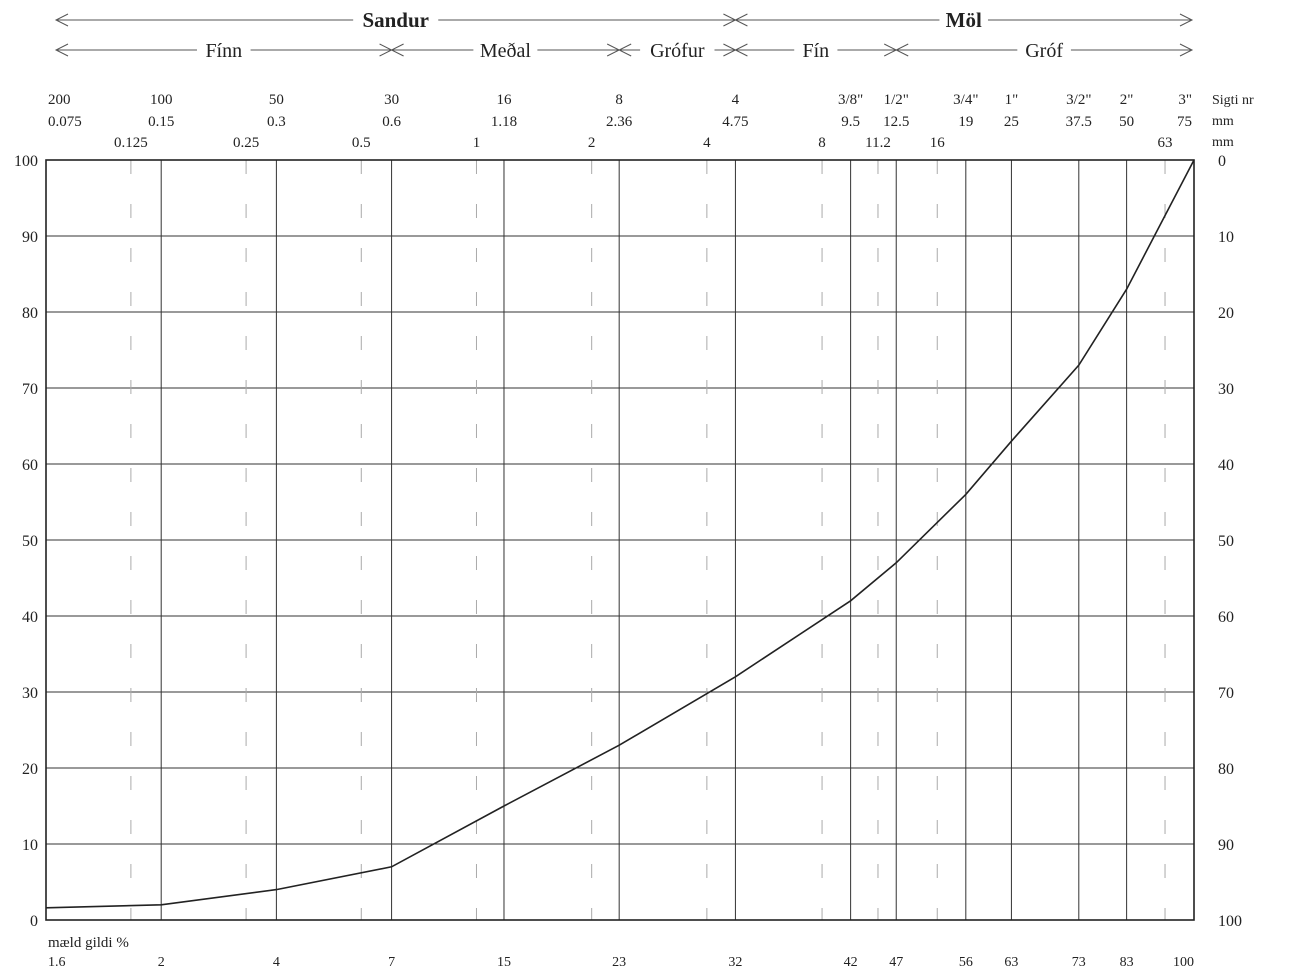  Describe the element at coordinates (1226, 845) in the screenshot. I see `y-right-tick-label: 90` at that location.